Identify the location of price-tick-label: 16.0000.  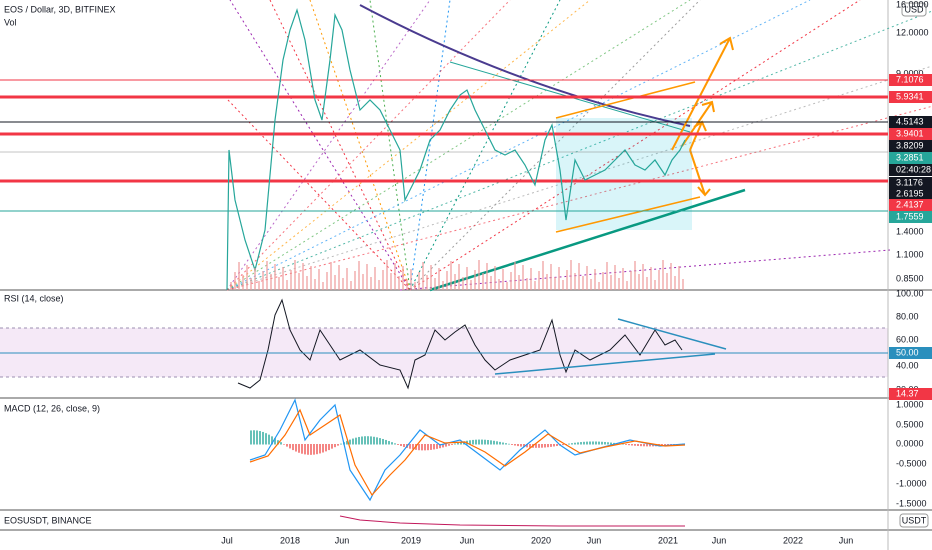
(912, 4).